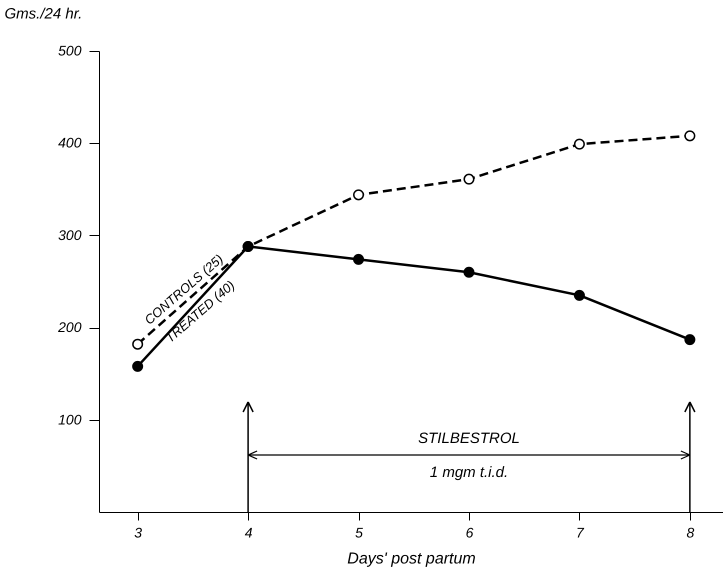 The height and width of the screenshot is (579, 723). Describe the element at coordinates (43, 14) in the screenshot. I see `y-axis-title: Gms./24 hr.` at that location.